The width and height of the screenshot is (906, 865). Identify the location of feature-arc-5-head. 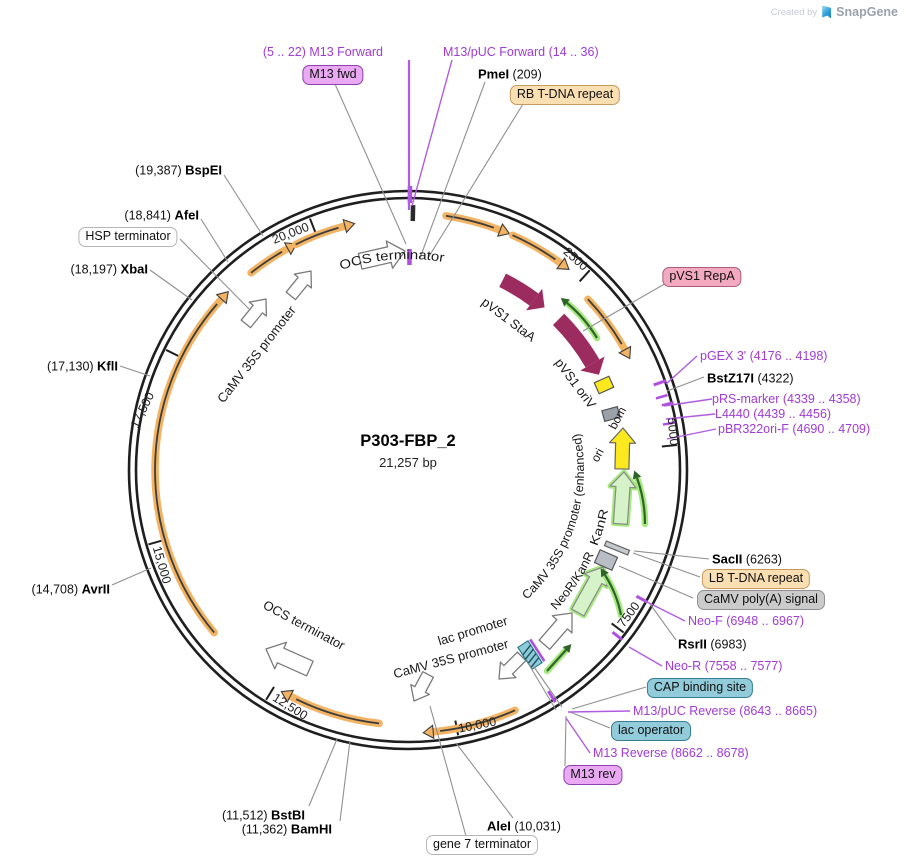
(287, 696).